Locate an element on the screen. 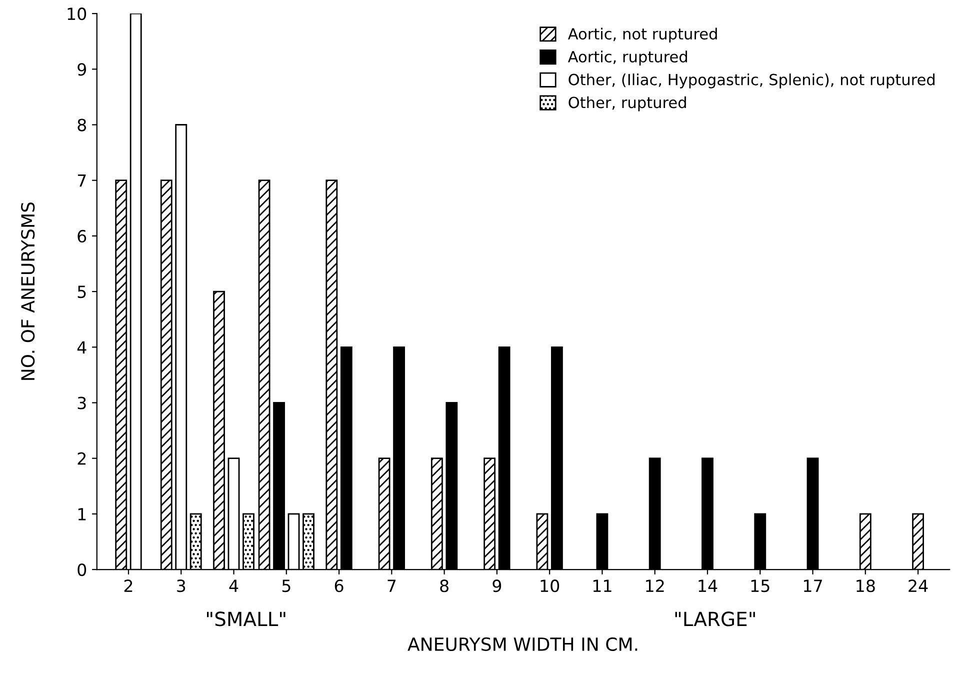  y-tick-label: 4 is located at coordinates (81, 347).